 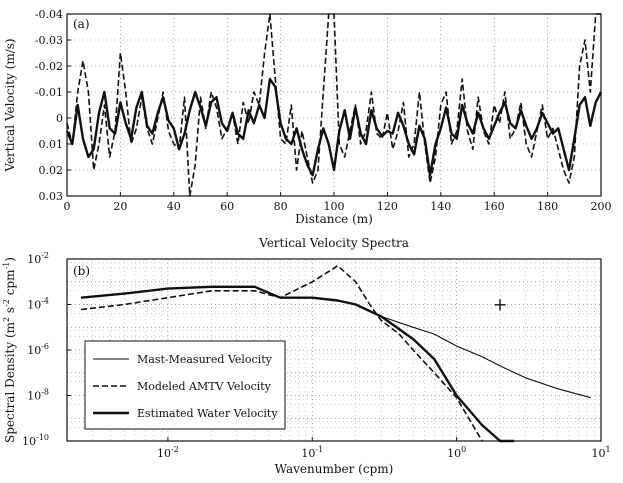 What do you see at coordinates (494, 206) in the screenshot?
I see `x-tick-label: 160` at bounding box center [494, 206].